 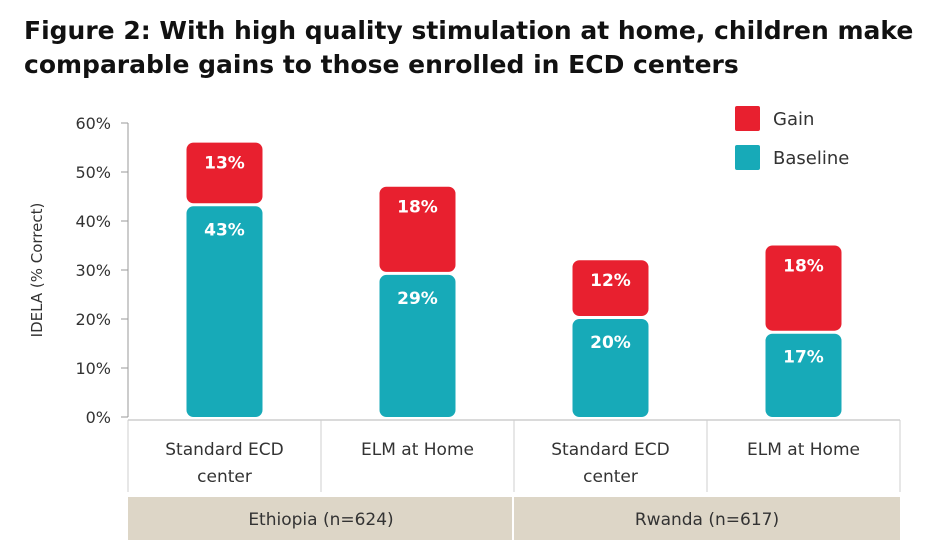 I want to click on group-label: Rwanda (n=617), so click(x=707, y=520).